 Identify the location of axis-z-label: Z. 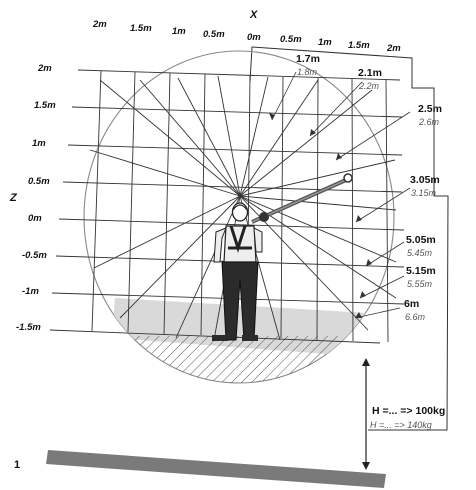
(13, 198).